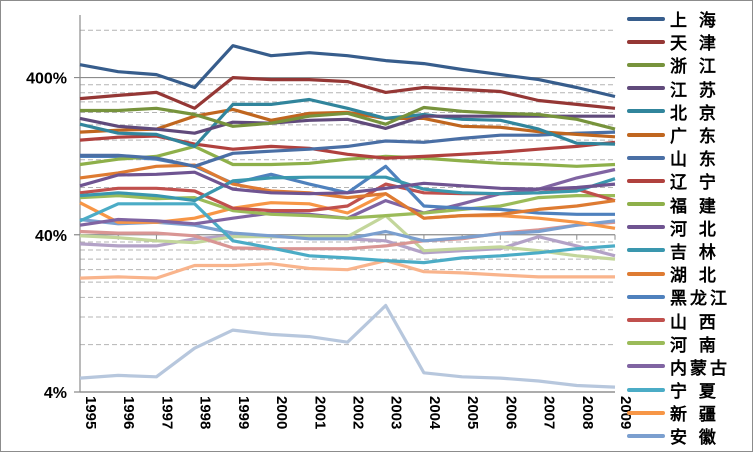  Describe the element at coordinates (694, 206) in the screenshot. I see `legend-label: 福 建` at that location.